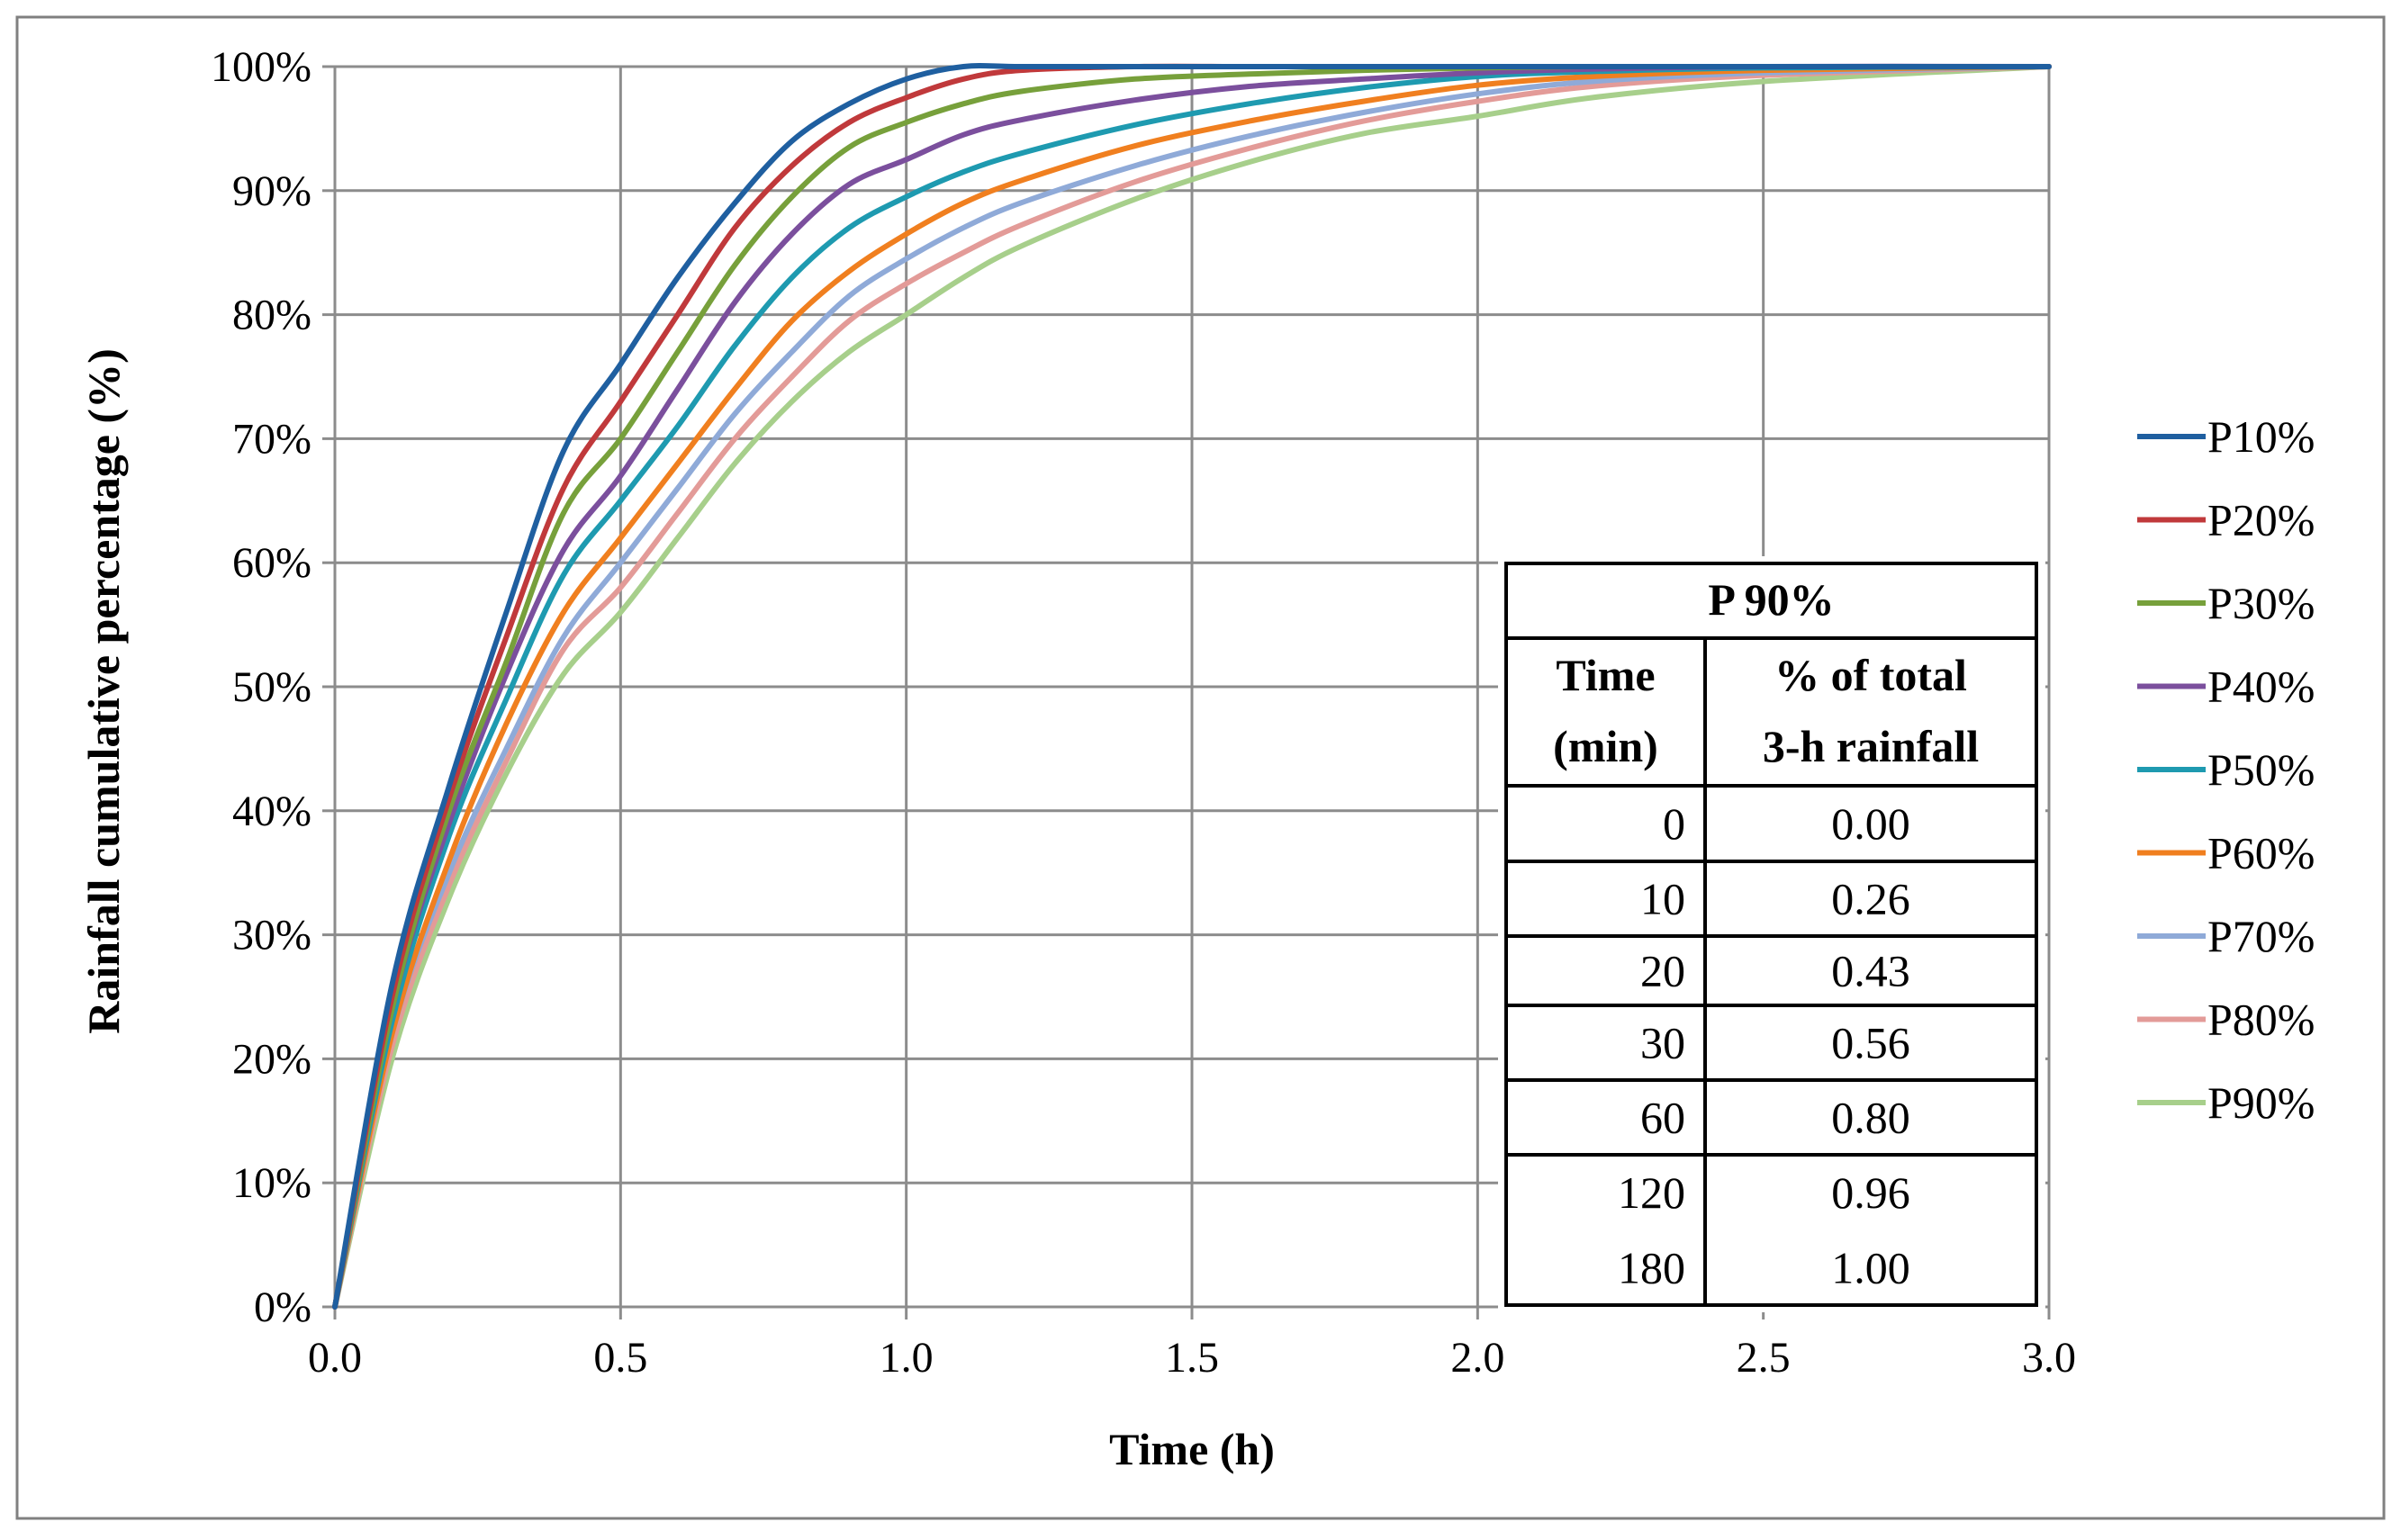 This screenshot has height=1540, width=2401. I want to click on legend-label: P10%, so click(2261, 436).